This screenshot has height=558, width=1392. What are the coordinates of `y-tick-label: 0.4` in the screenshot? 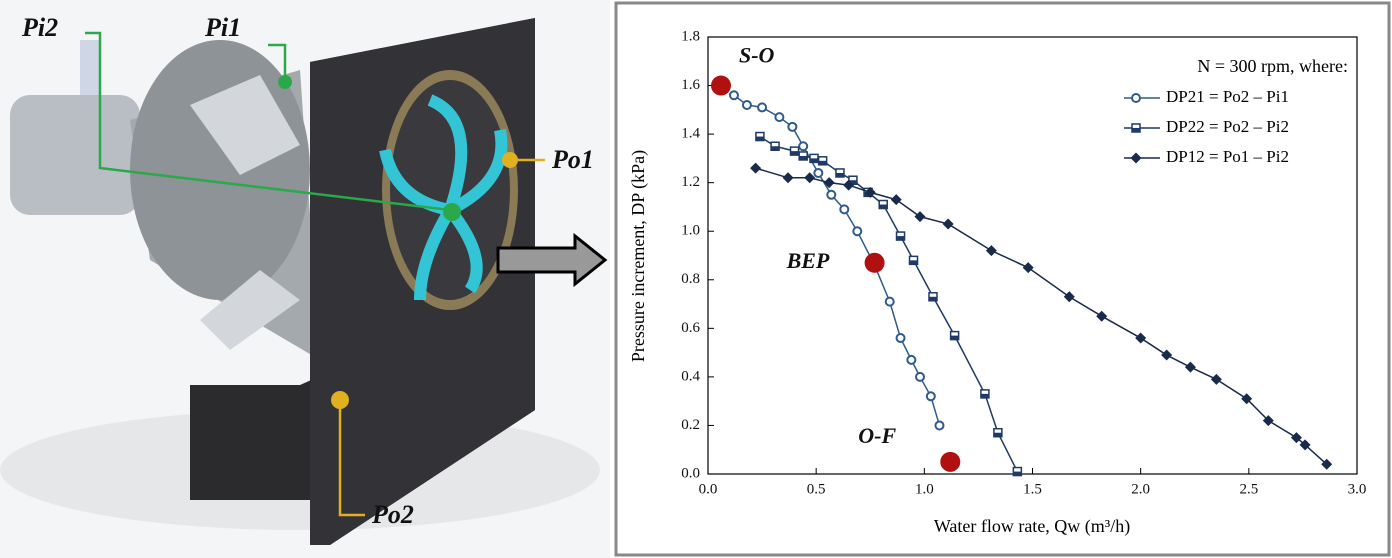 It's located at (690, 376).